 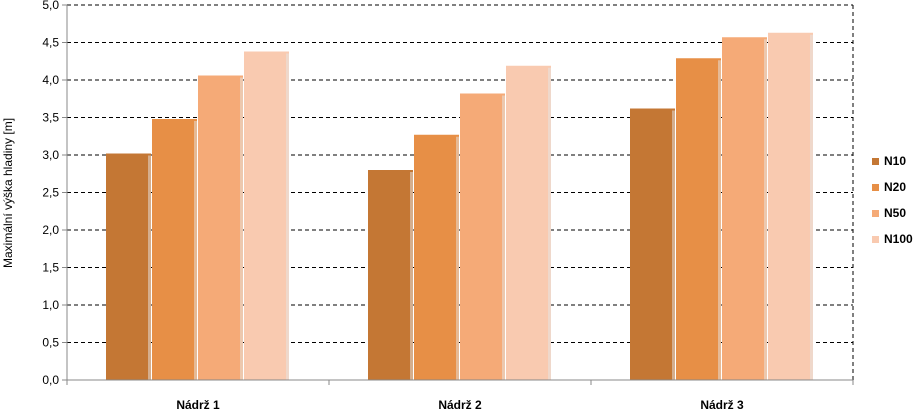 What do you see at coordinates (50, 230) in the screenshot?
I see `y-tick-label: 2,0` at bounding box center [50, 230].